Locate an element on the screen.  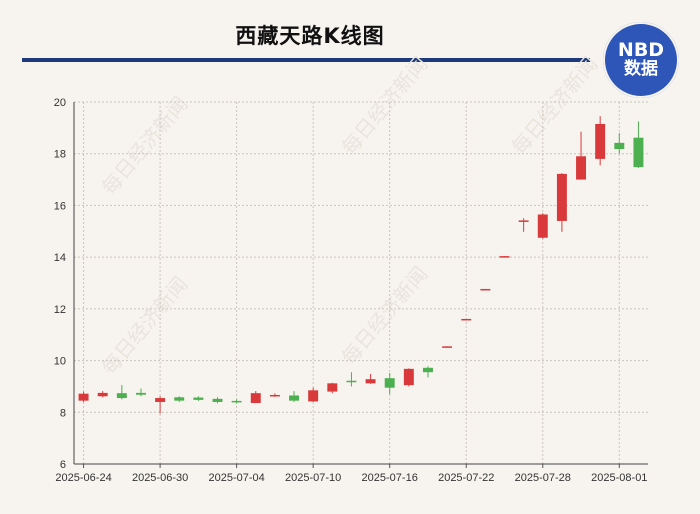
badge-line1: NBD is located at coordinates (641, 50).